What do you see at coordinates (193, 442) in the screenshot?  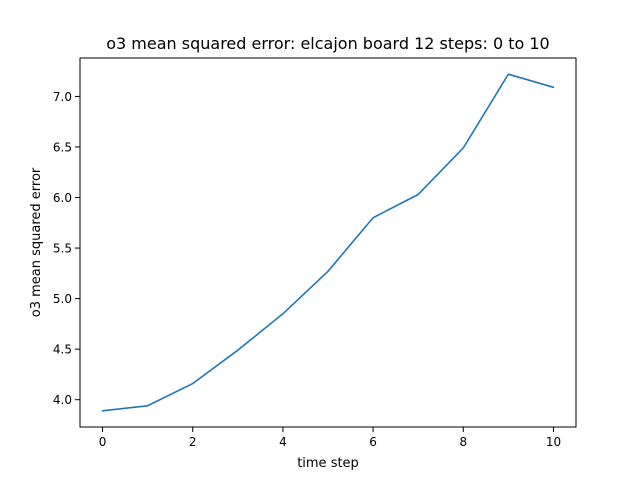 I see `x-tick-label: 2` at bounding box center [193, 442].